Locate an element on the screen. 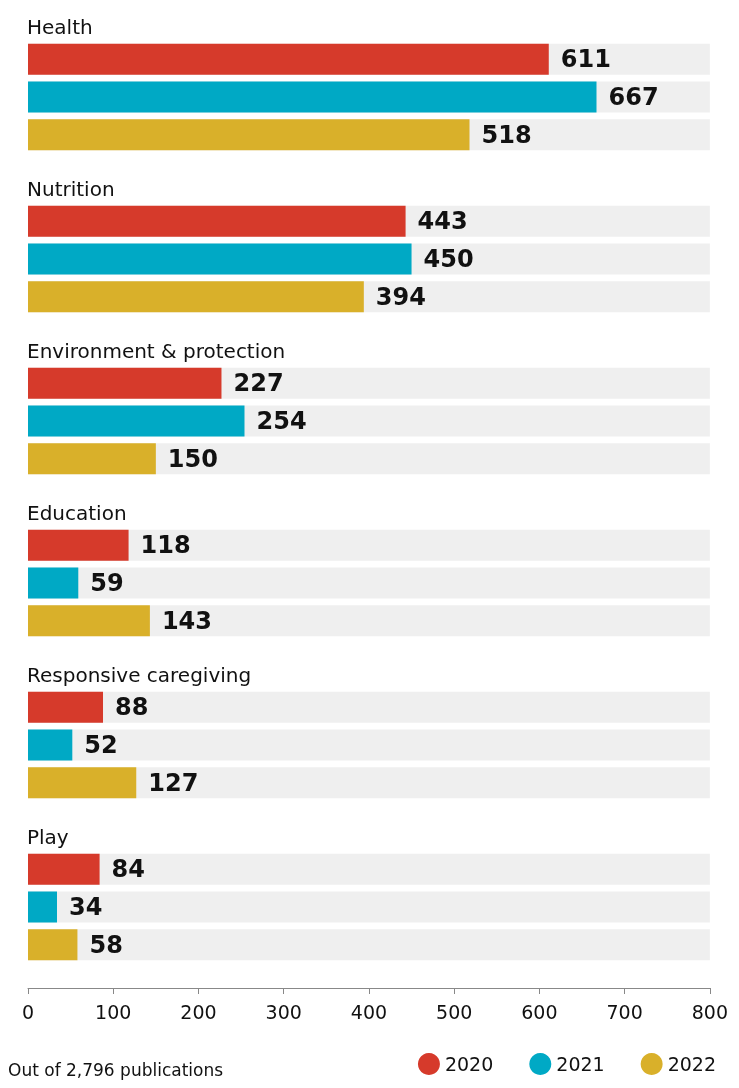 Image resolution: width=739 pixels, height=1088 pixels. data-label: 88 is located at coordinates (132, 707).